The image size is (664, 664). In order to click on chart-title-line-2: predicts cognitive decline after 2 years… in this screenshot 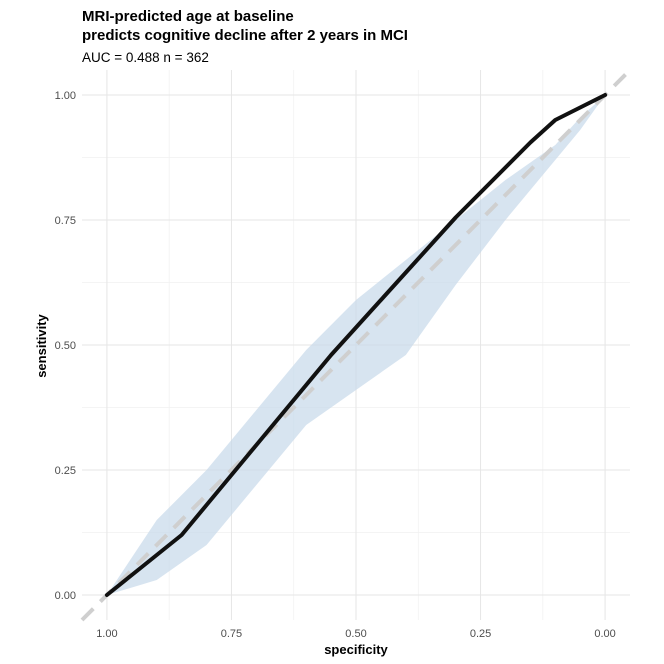, I will do `click(245, 35)`.